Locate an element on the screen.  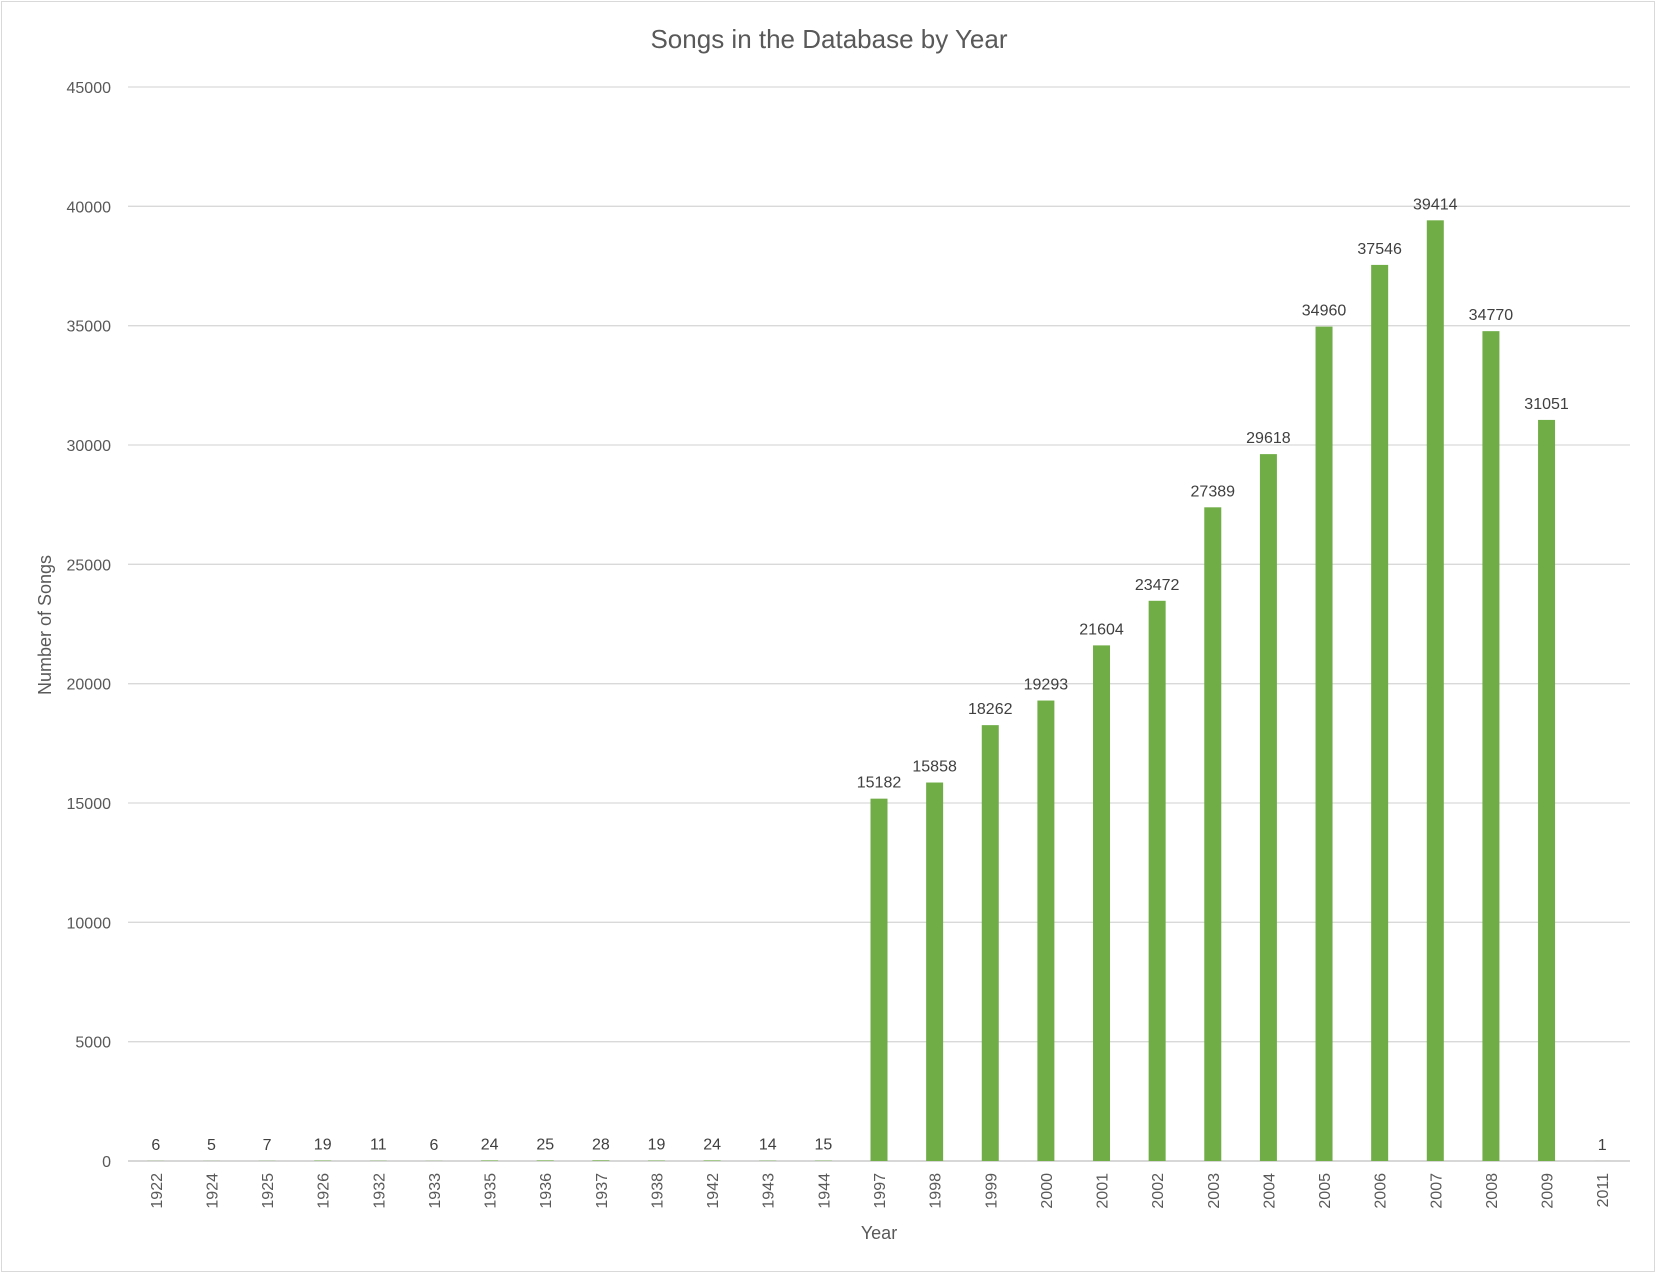
chart-title: Songs in the Database by Year is located at coordinates (828, 39).